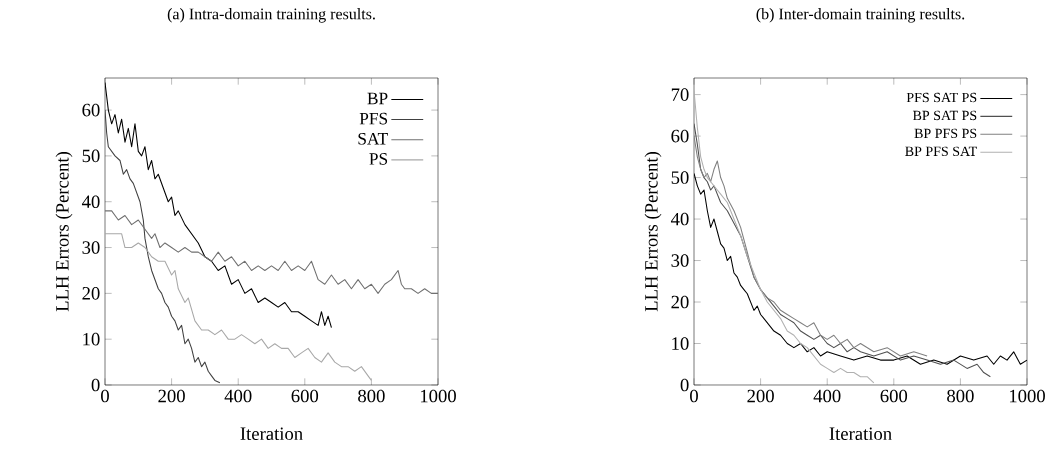 Image resolution: width=1059 pixels, height=475 pixels. What do you see at coordinates (860, 15) in the screenshot?
I see `chart-title: (b) Inter-domain training results.` at bounding box center [860, 15].